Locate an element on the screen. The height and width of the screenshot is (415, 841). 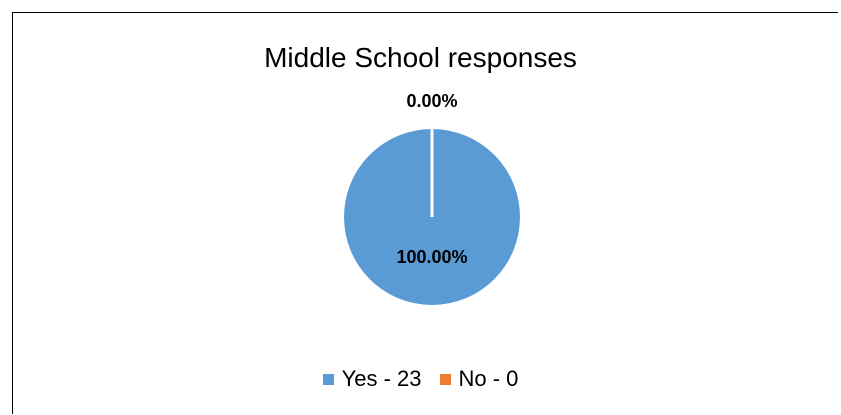
legend-label-yes: Yes - 23 is located at coordinates (381, 378).